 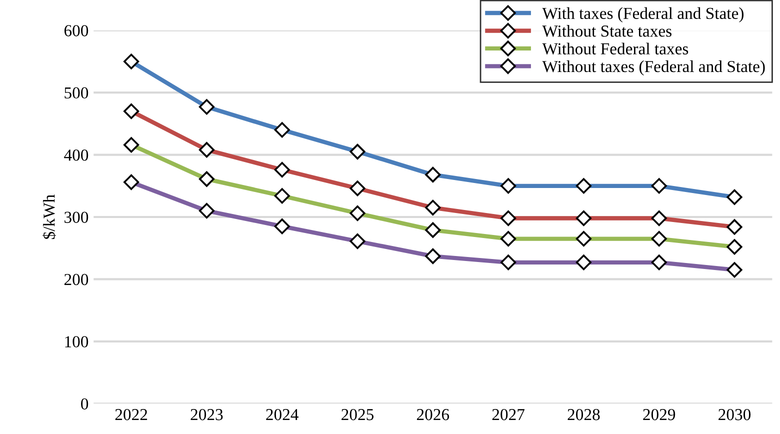 I want to click on x-tick-label: 2026, so click(x=433, y=414).